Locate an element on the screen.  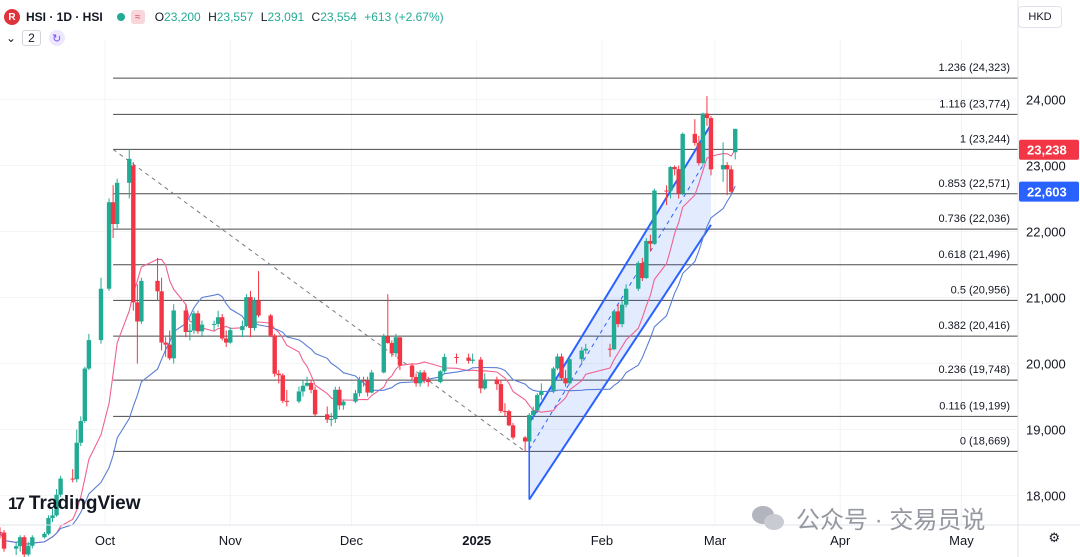
y-tick-label: 21,000 is located at coordinates (1046, 298).